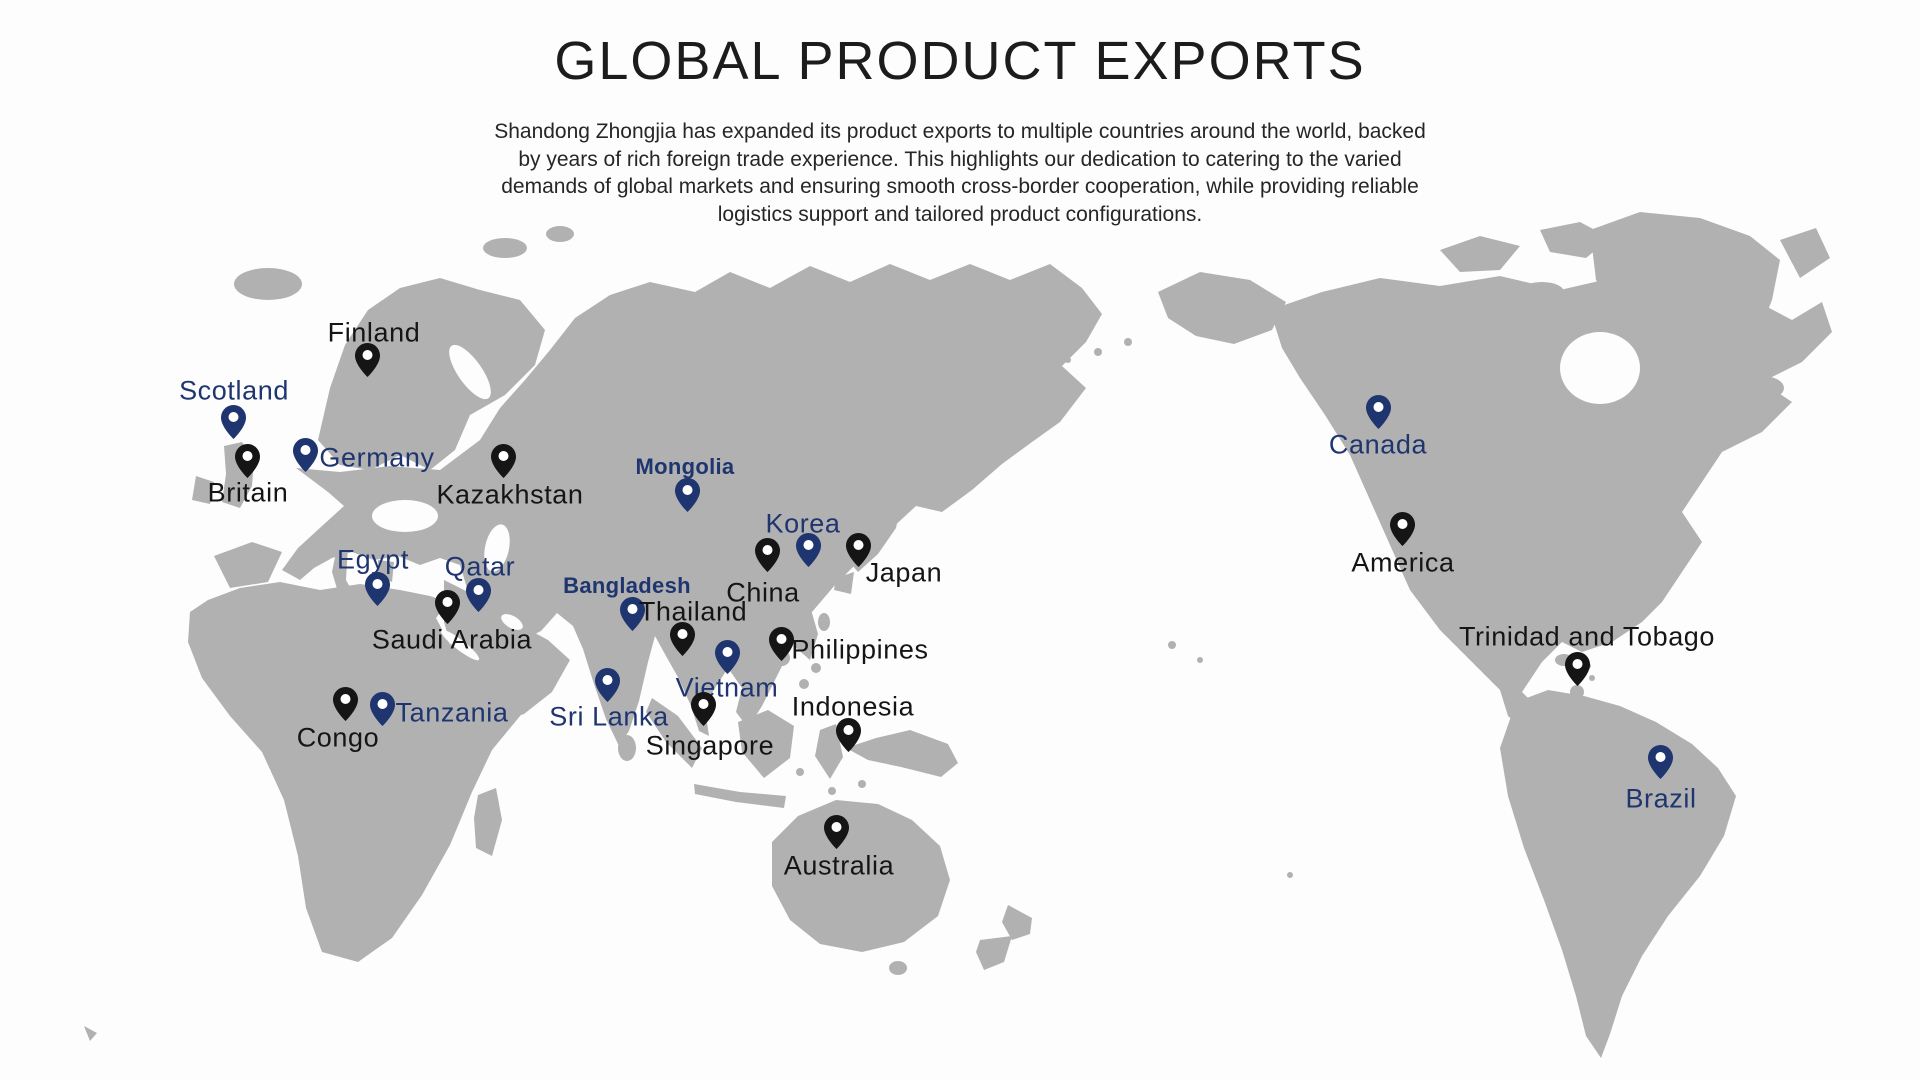  What do you see at coordinates (510, 494) in the screenshot?
I see `map-pin-label: Kazakhstan` at bounding box center [510, 494].